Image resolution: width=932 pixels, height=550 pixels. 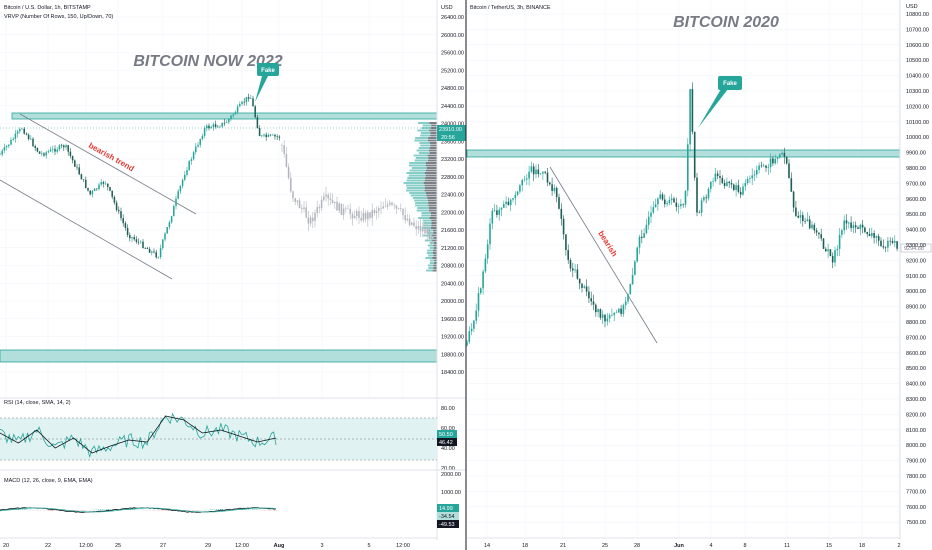 I want to click on volume-profile, so click(x=420, y=197).